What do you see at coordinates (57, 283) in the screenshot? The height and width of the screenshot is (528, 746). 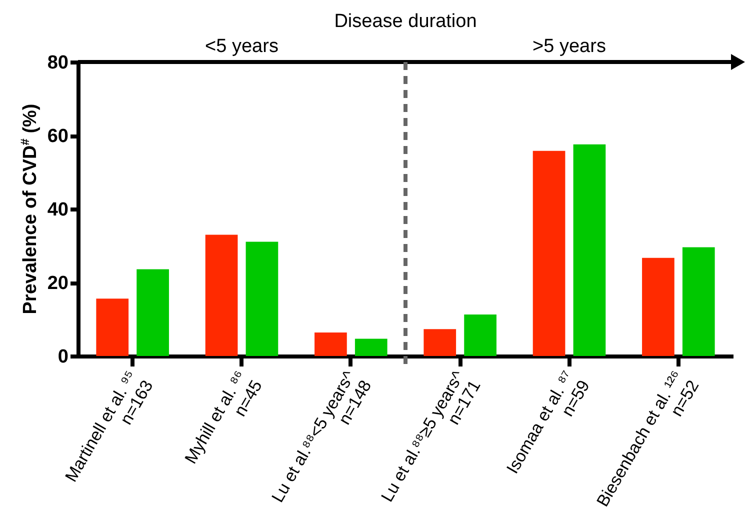 I see `y-tick-label: 20` at bounding box center [57, 283].